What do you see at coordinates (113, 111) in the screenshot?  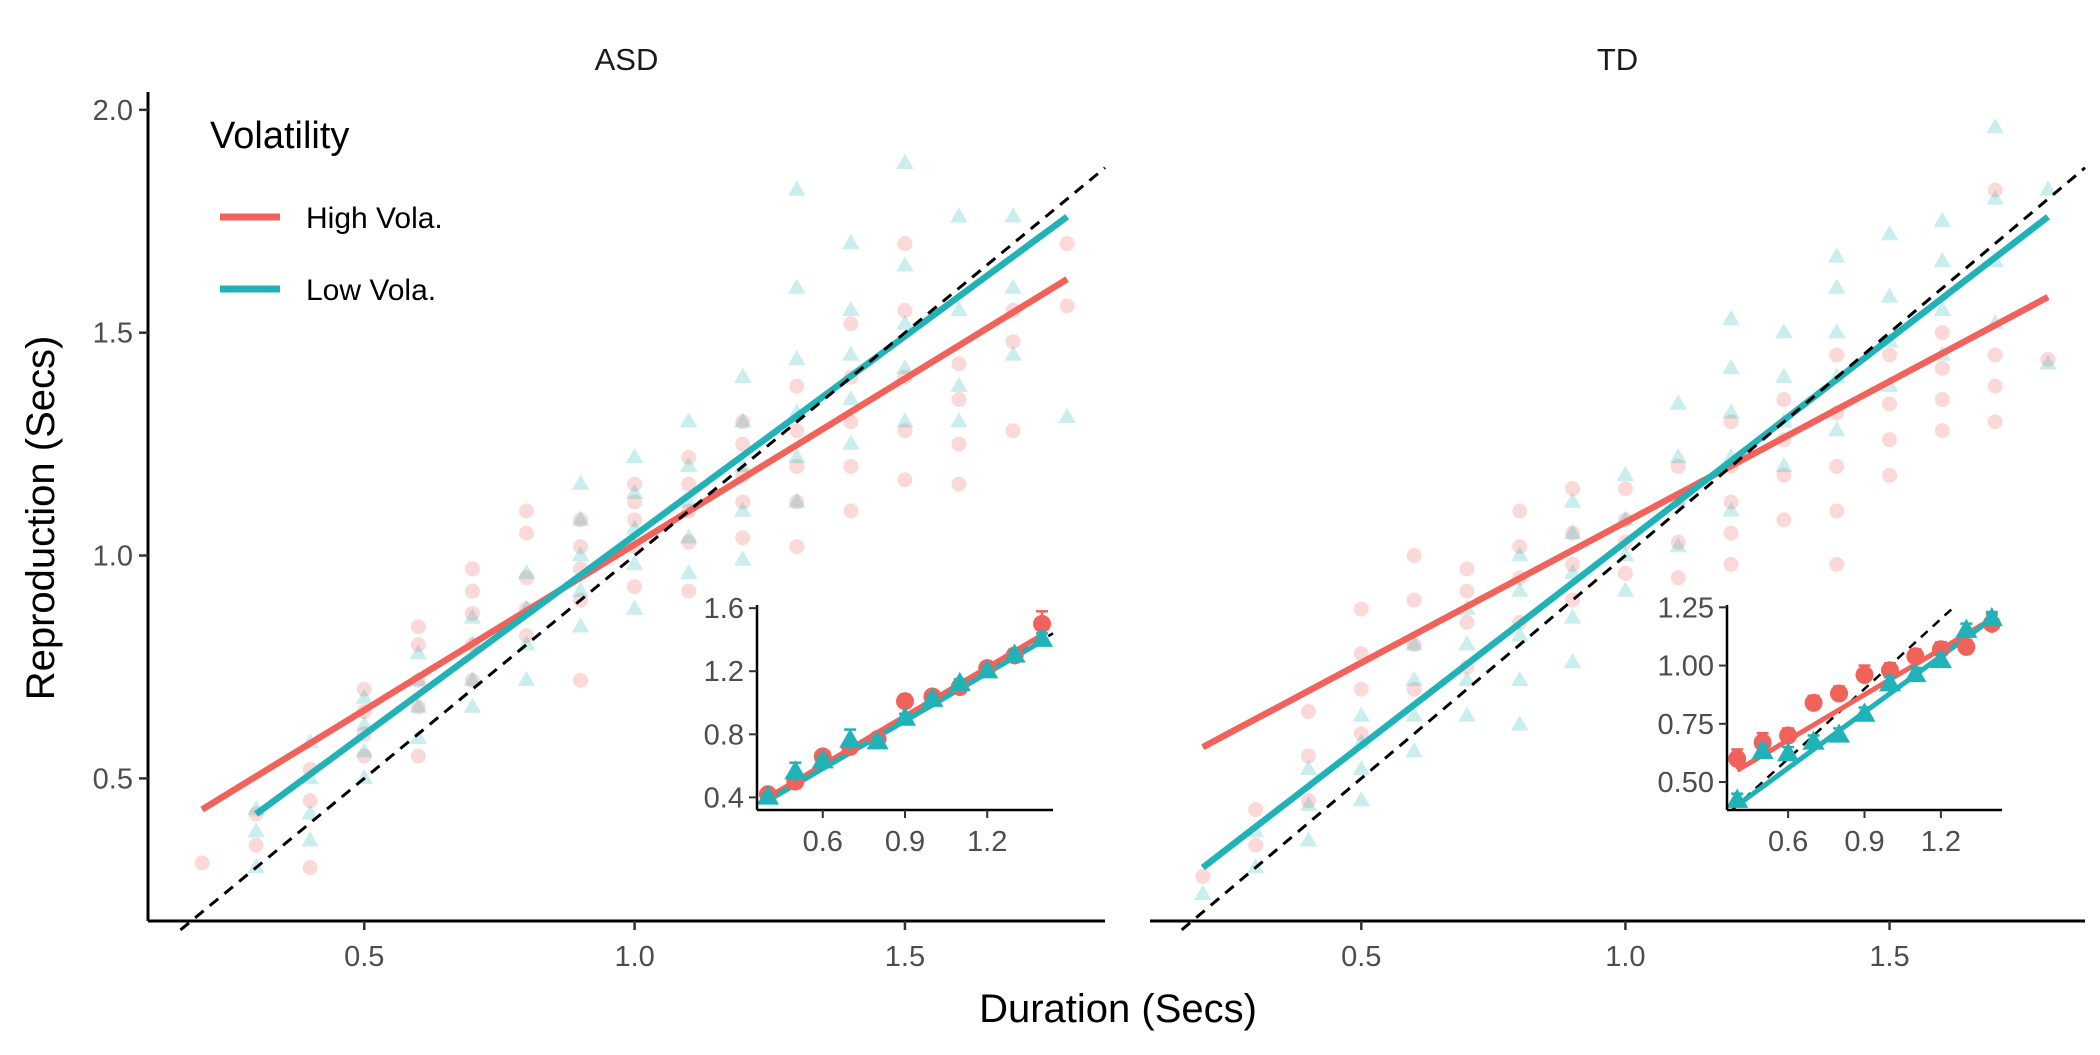 I see `y-tick-label: 2.0` at bounding box center [113, 111].